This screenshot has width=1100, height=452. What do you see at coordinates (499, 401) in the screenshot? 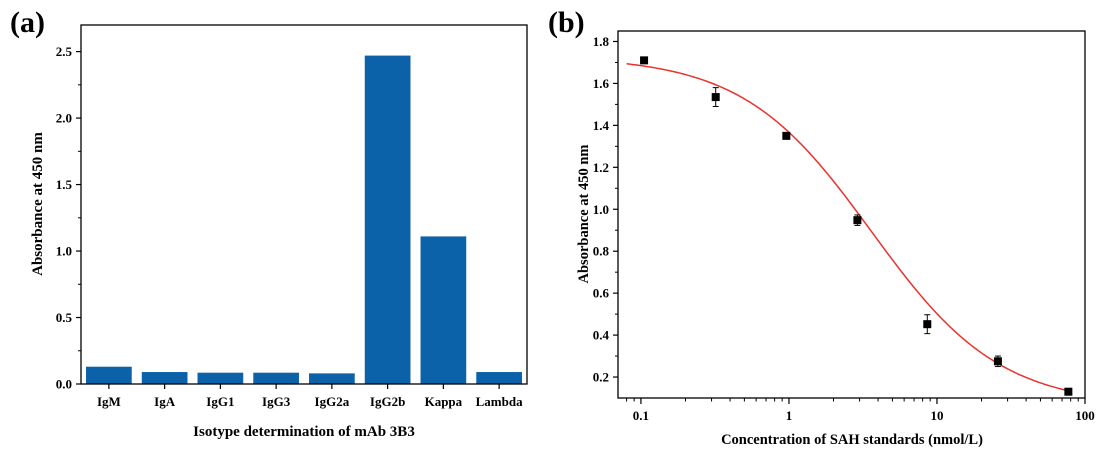
I see `x-tick-label: Lambda` at bounding box center [499, 401].